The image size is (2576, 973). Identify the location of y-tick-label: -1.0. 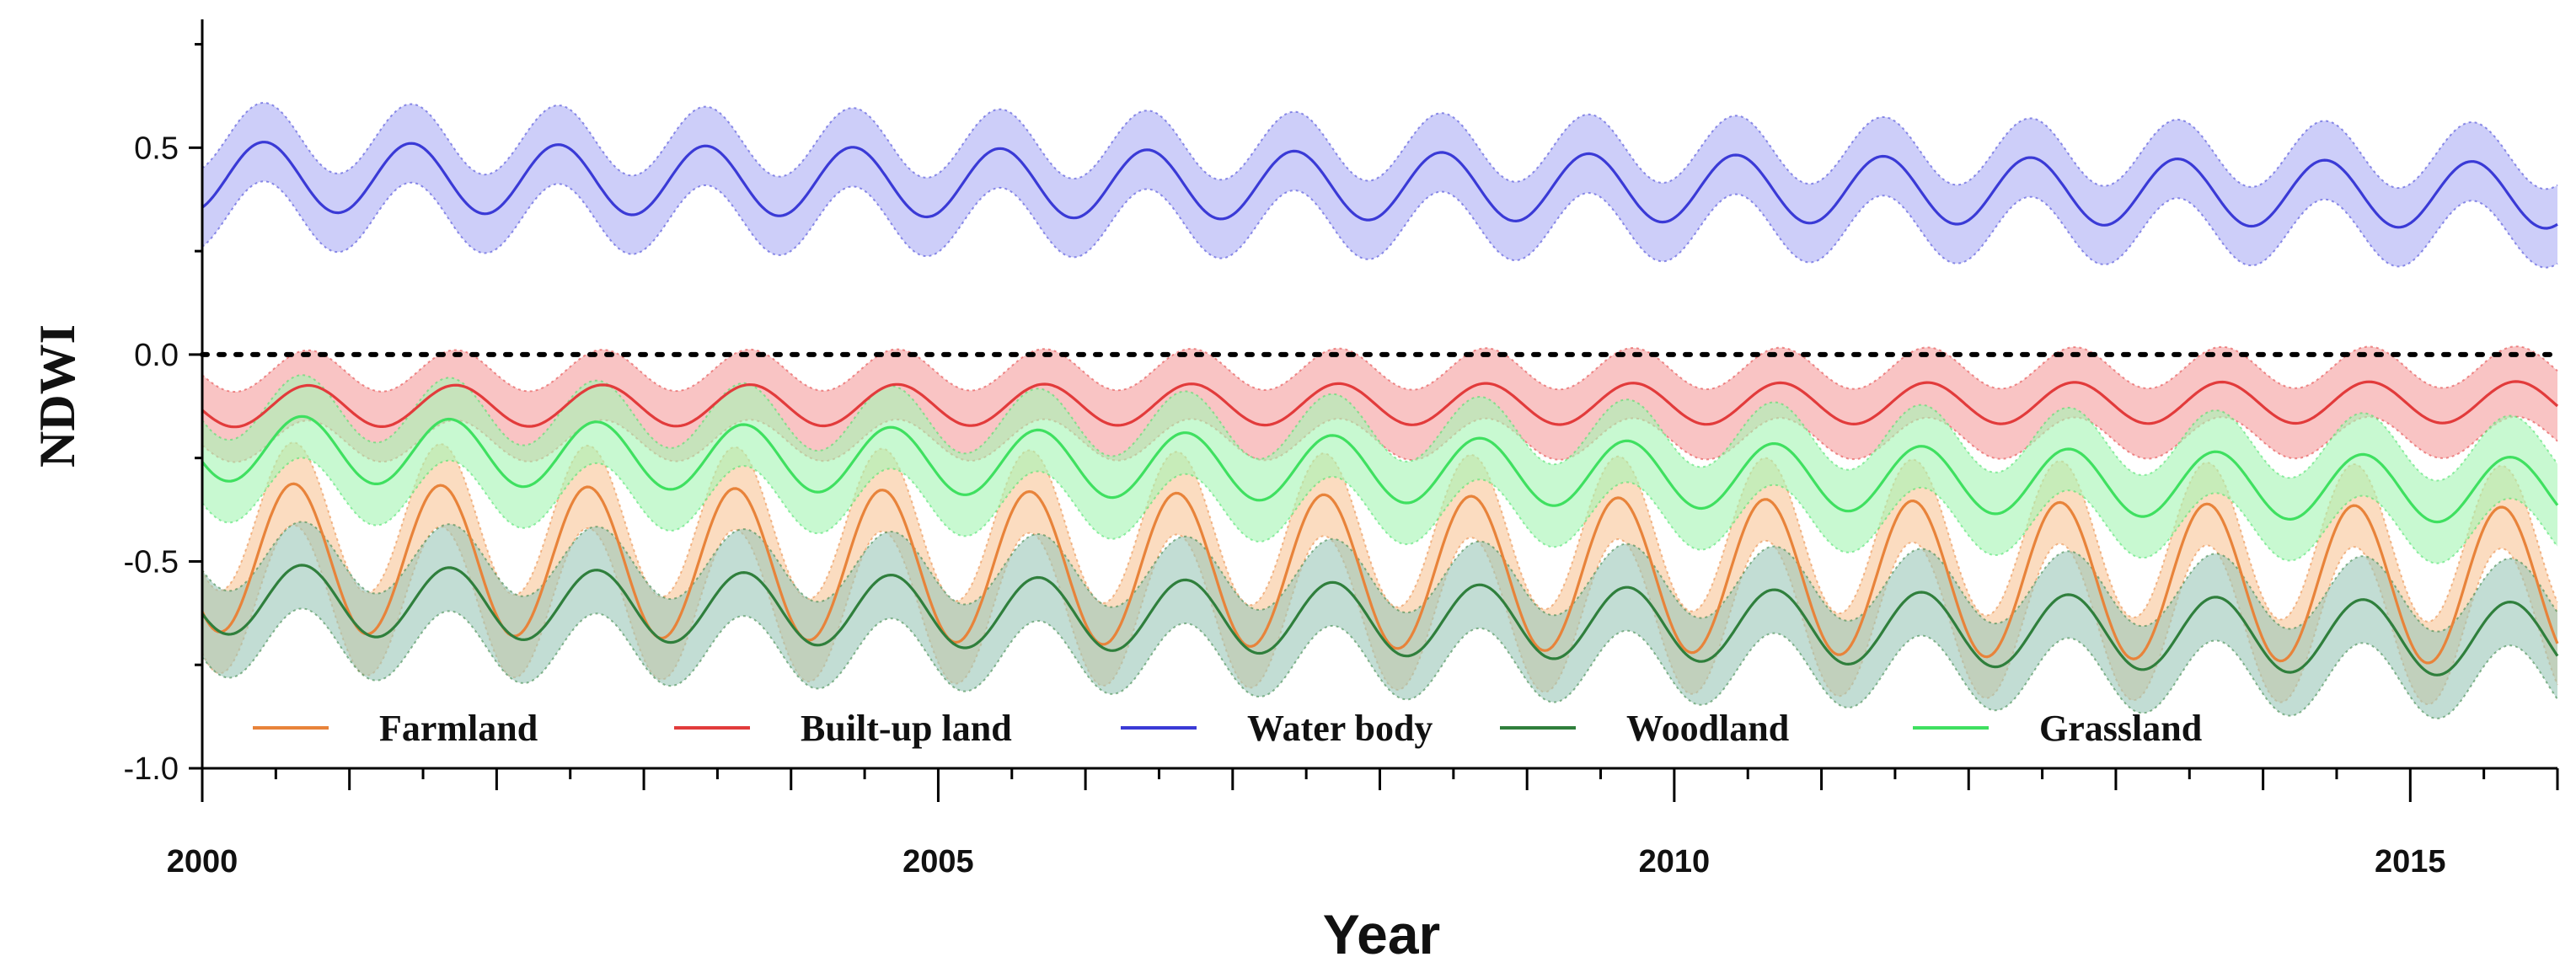
(151, 769).